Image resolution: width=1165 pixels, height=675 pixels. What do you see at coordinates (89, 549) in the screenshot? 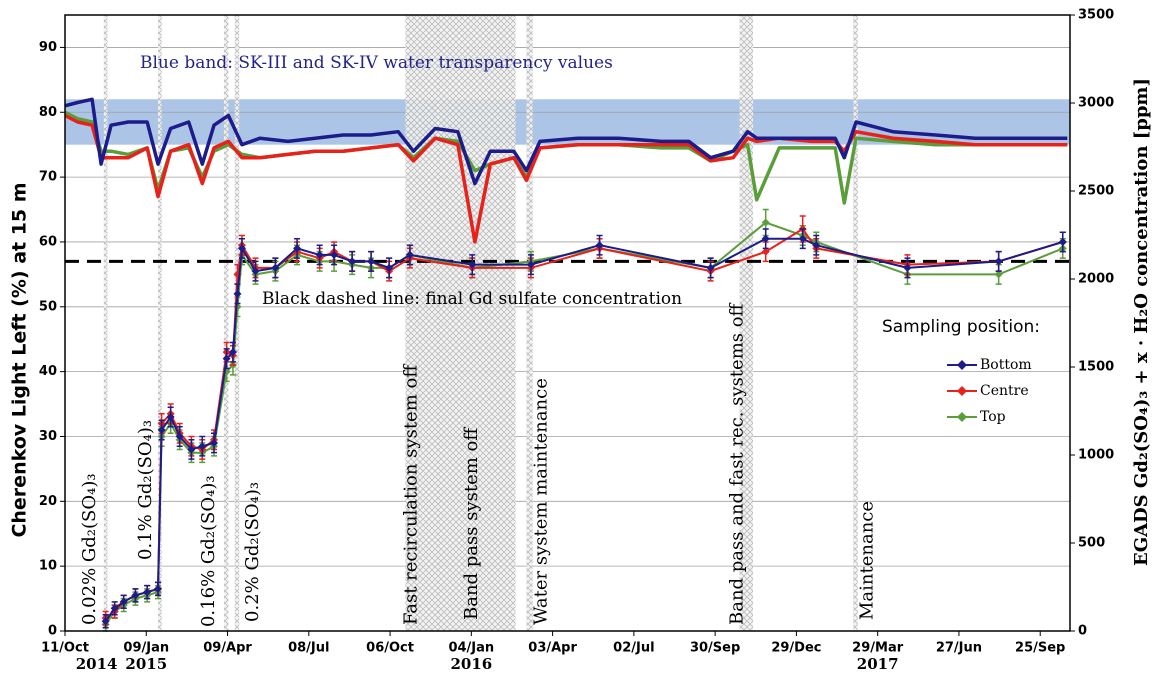
I see `event-label: 0.02% Gd₂(SO₄)₃` at bounding box center [89, 549].